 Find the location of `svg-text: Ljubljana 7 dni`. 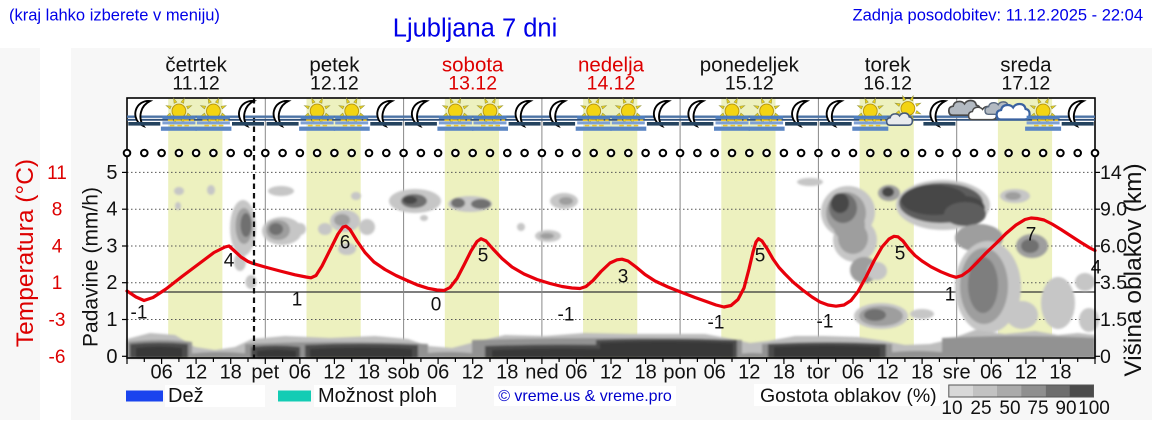

svg-text: Ljubljana 7 dni is located at coordinates (475, 29).